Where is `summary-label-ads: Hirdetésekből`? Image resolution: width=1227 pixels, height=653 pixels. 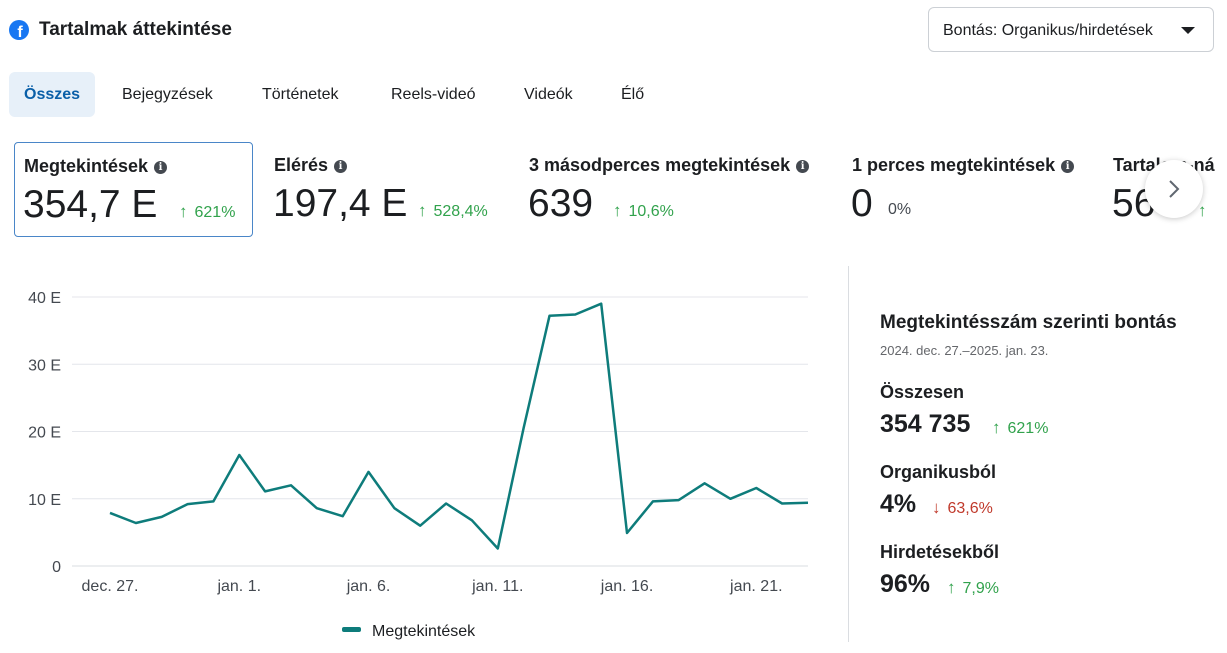 summary-label-ads: Hirdetésekből is located at coordinates (940, 552).